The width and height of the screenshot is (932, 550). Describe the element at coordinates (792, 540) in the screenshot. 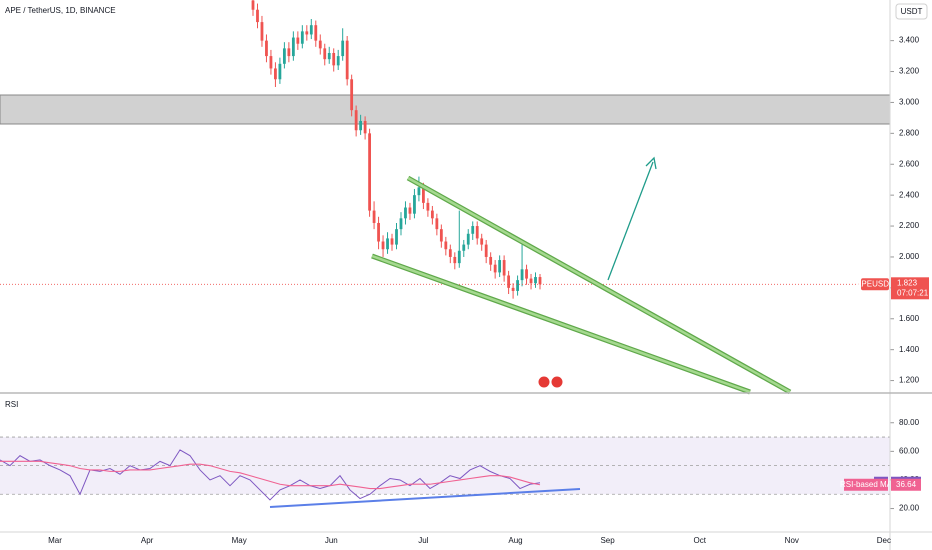

I see `x-tick-label: Nov` at that location.